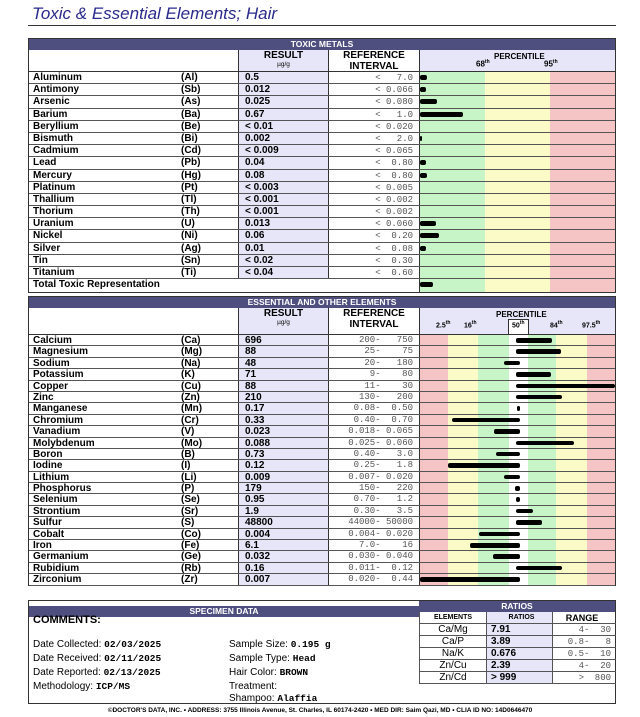 The width and height of the screenshot is (640, 717). Describe the element at coordinates (452, 677) in the screenshot. I see `ratio-elements: Zn/Cd` at that location.